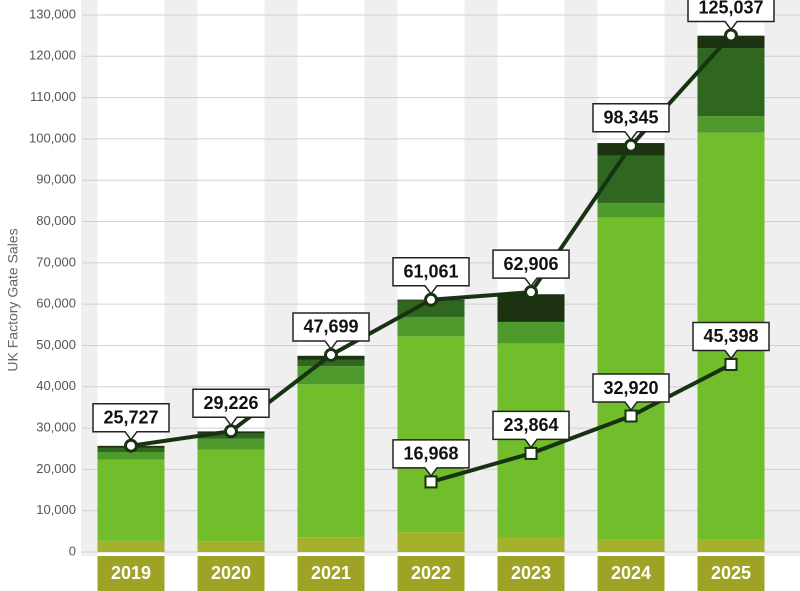 The image size is (800, 591). Describe the element at coordinates (56, 220) in the screenshot. I see `y-tick-label: 80,000` at that location.